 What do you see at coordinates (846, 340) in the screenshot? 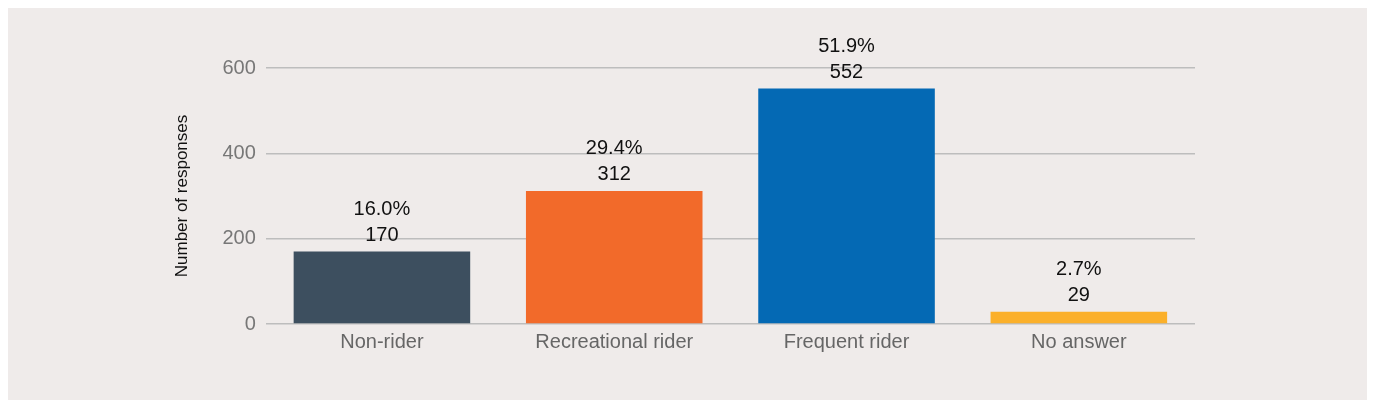
I see `x-tick-label: Frequent rider` at bounding box center [846, 340].